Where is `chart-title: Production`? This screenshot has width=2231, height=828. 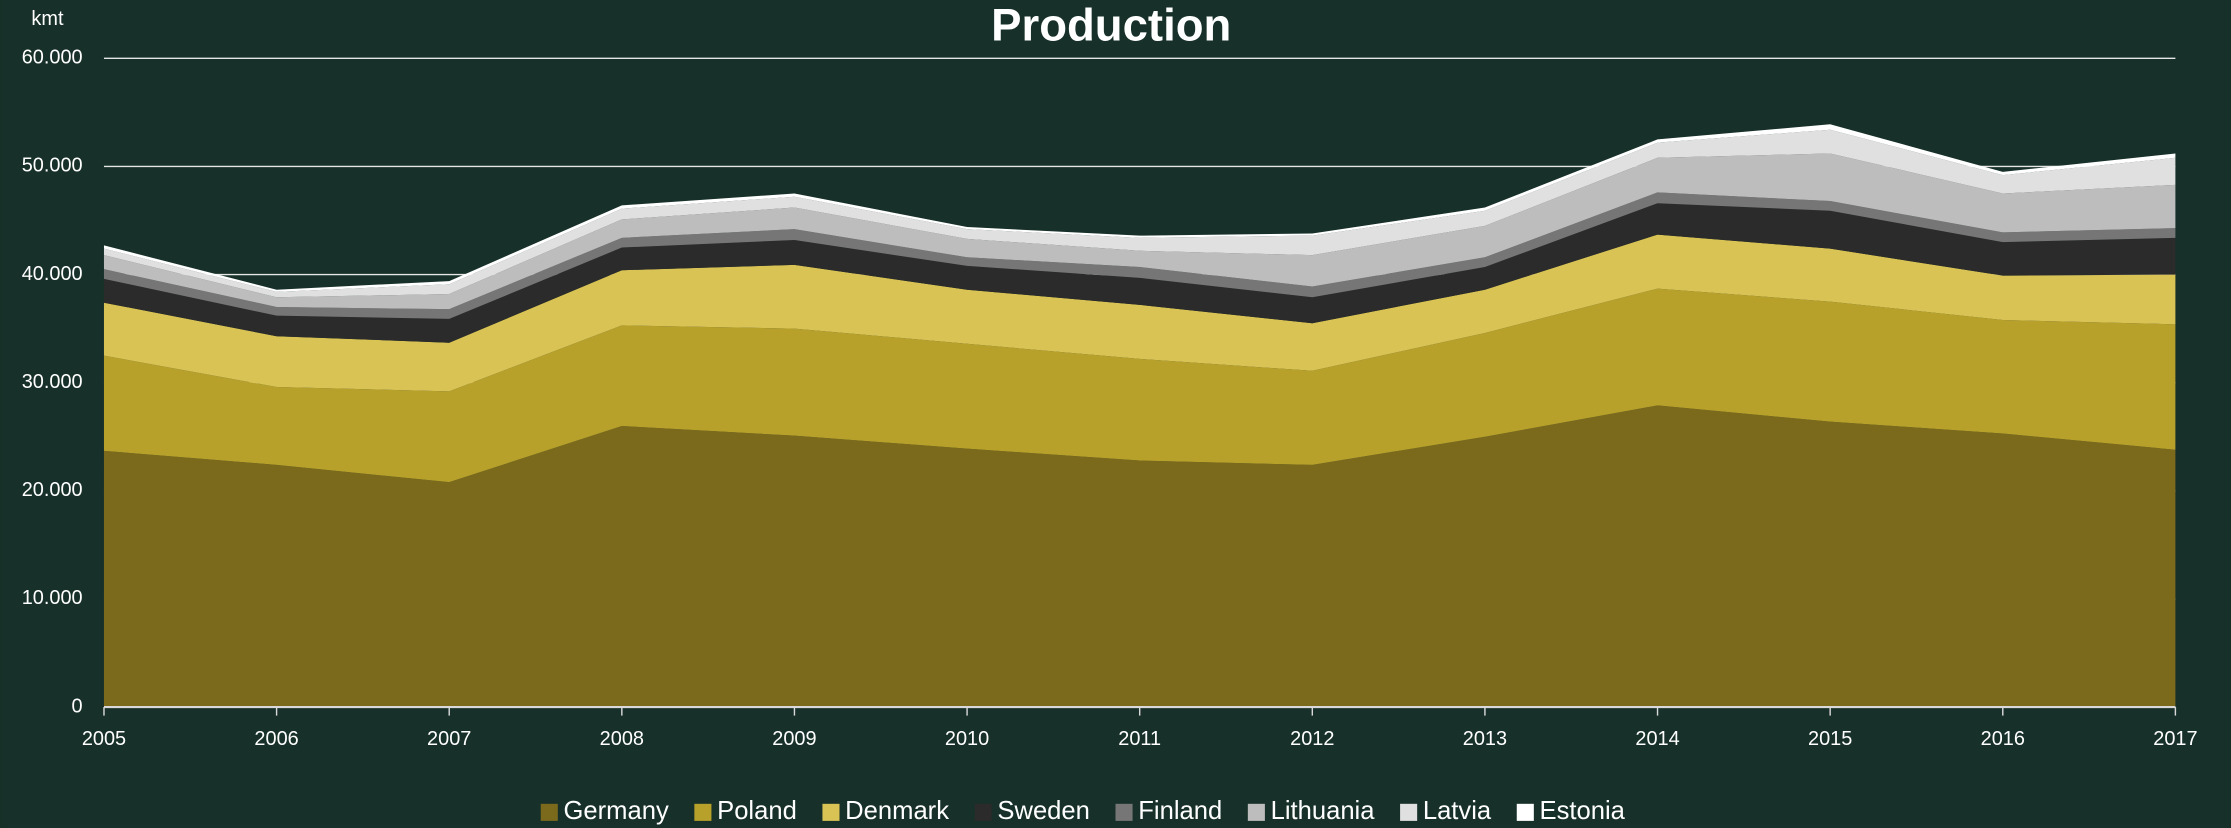
chart-title: Production is located at coordinates (1111, 25).